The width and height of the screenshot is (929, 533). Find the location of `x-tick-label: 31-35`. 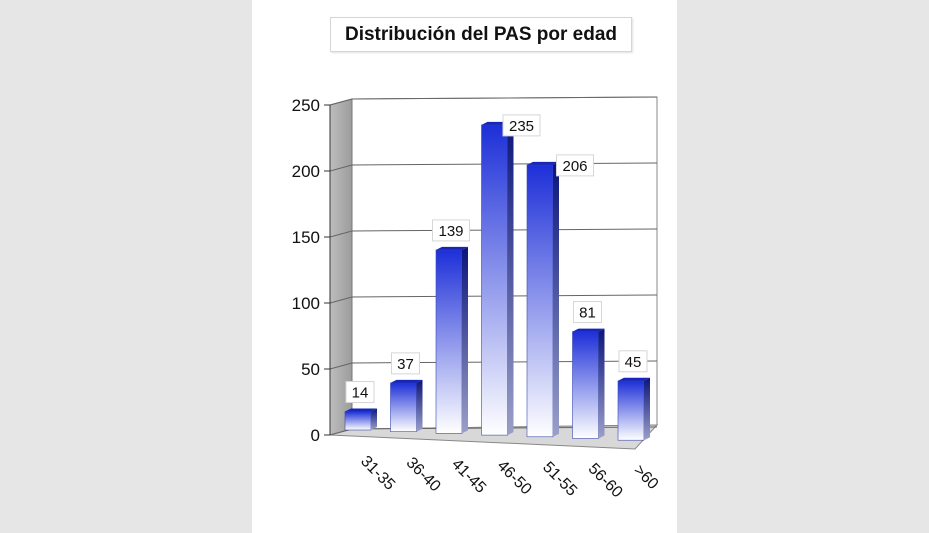

x-tick-label: 31-35 is located at coordinates (377, 473).